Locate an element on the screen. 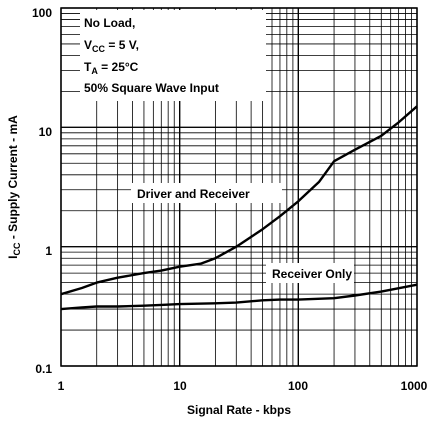 The height and width of the screenshot is (421, 433). condition-line-3: TA = 25°C is located at coordinates (111, 68).